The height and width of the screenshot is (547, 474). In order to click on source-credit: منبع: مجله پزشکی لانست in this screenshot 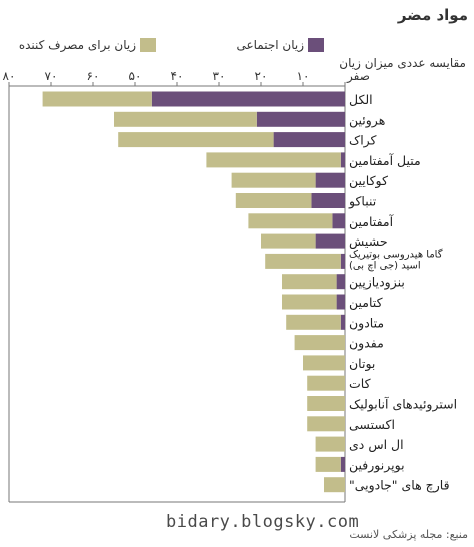, I will do `click(408, 534)`.